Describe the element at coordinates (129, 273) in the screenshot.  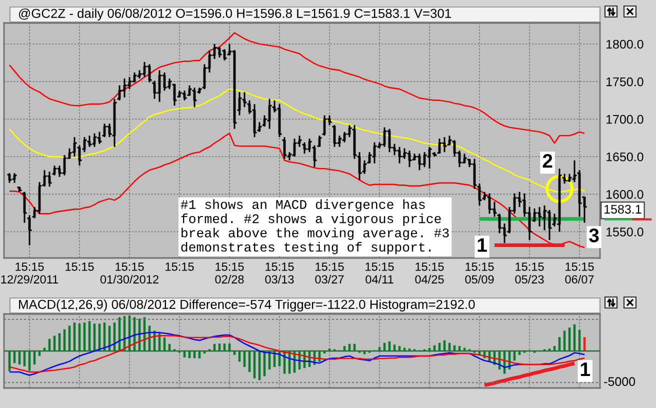
I see `x-tick-label: 15:15 01/30/2012` at that location.